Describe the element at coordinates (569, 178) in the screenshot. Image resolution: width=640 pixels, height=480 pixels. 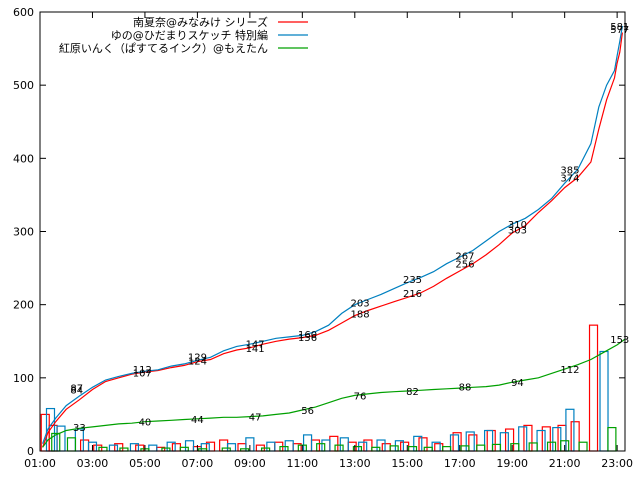
I see `data-label: 374` at that location.